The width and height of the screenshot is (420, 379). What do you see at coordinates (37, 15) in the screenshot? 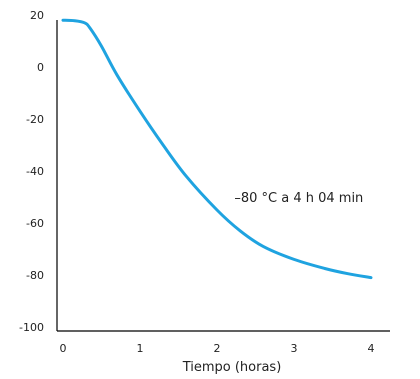
I see `y-tick-label: 20` at bounding box center [37, 15].